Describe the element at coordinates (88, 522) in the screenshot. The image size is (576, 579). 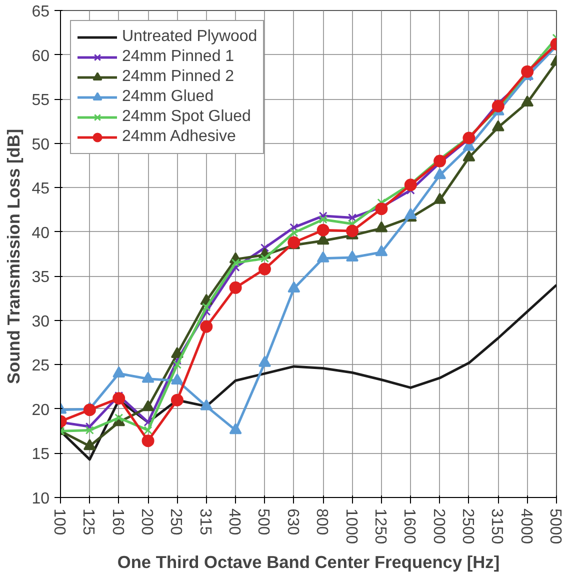
I see `x-tick-label: 125` at that location.